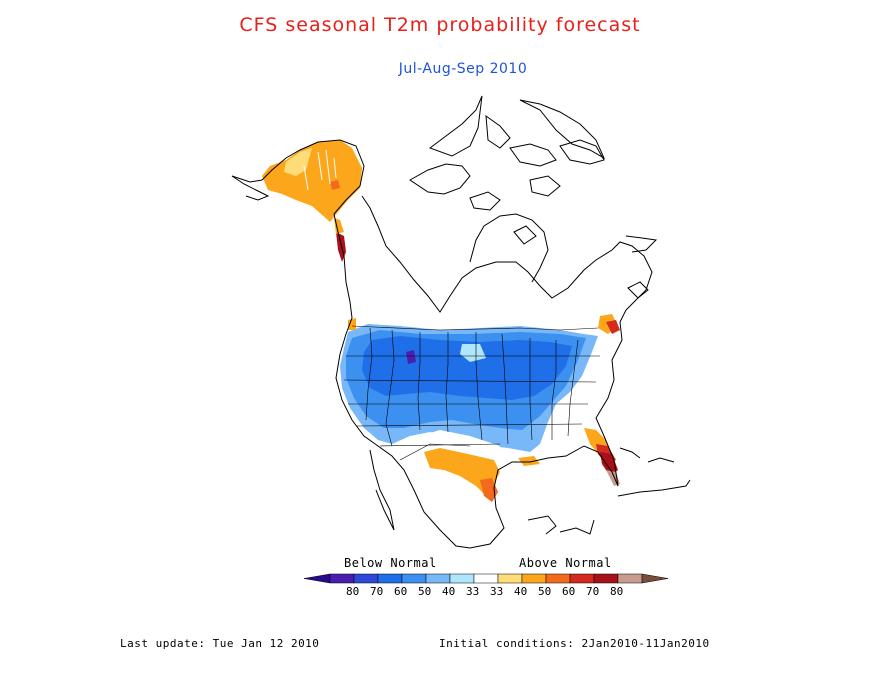  I want to click on initial-conditions-text: Initial conditions: 2Jan2010-11Jan2010, so click(574, 643).